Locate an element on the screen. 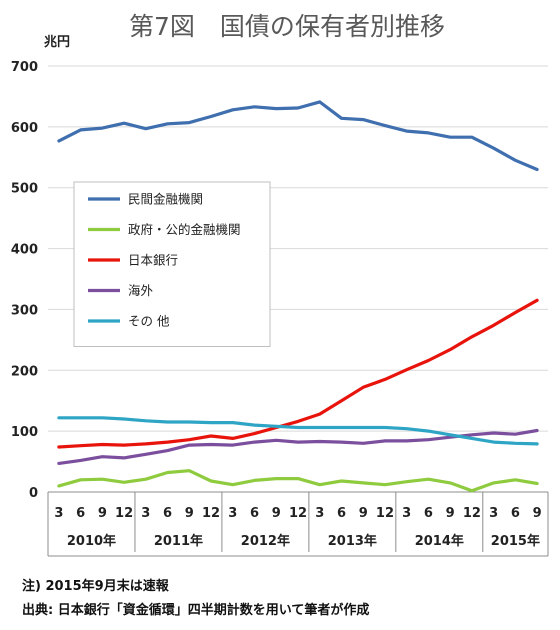  legend-box is located at coordinates (172, 264).